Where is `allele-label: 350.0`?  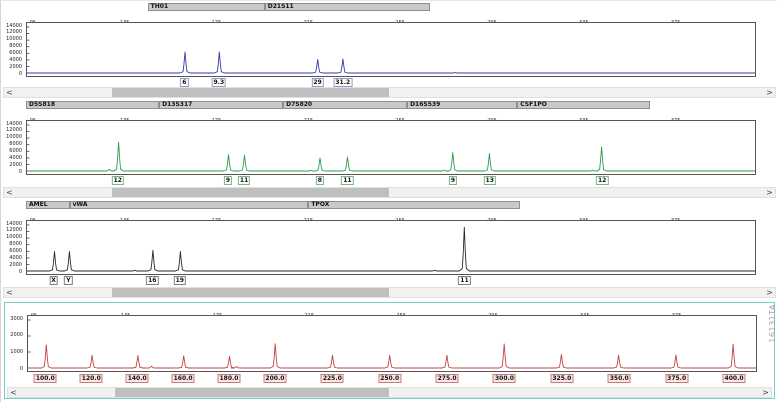
allele-label: 350.0 is located at coordinates (619, 378).